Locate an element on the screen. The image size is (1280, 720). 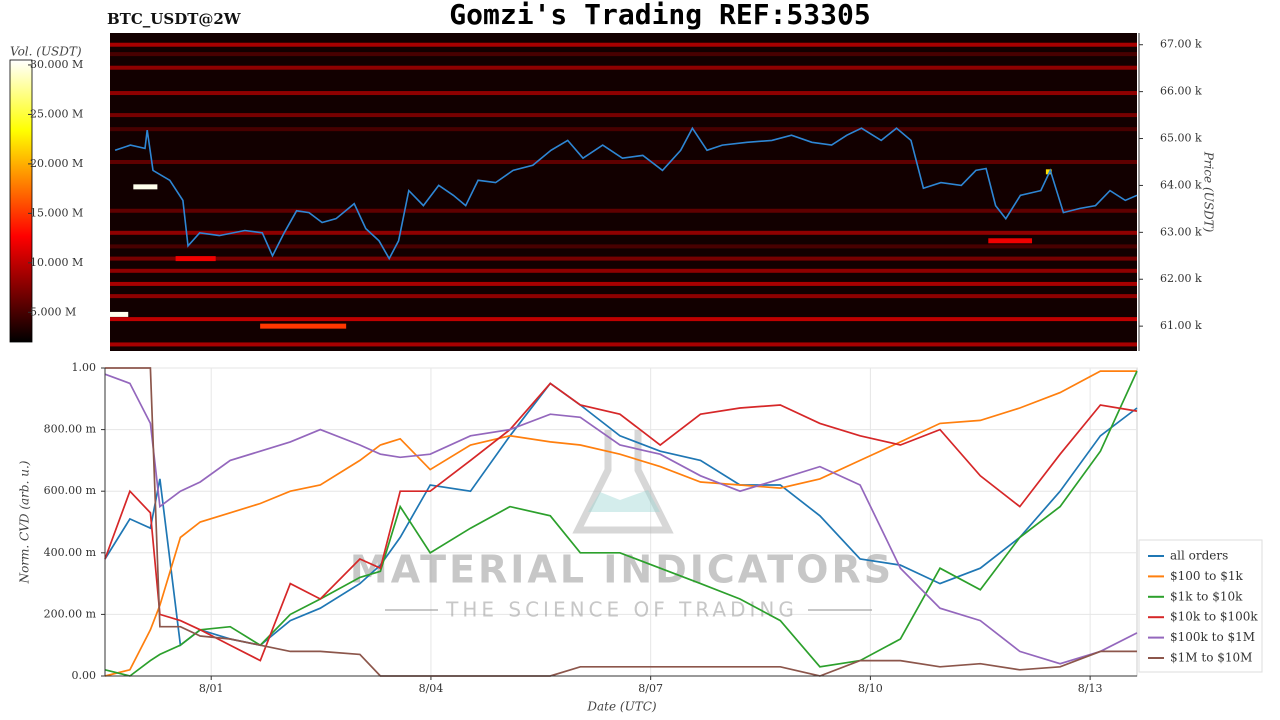
y-tick-label: 65.00 k is located at coordinates (1181, 138).